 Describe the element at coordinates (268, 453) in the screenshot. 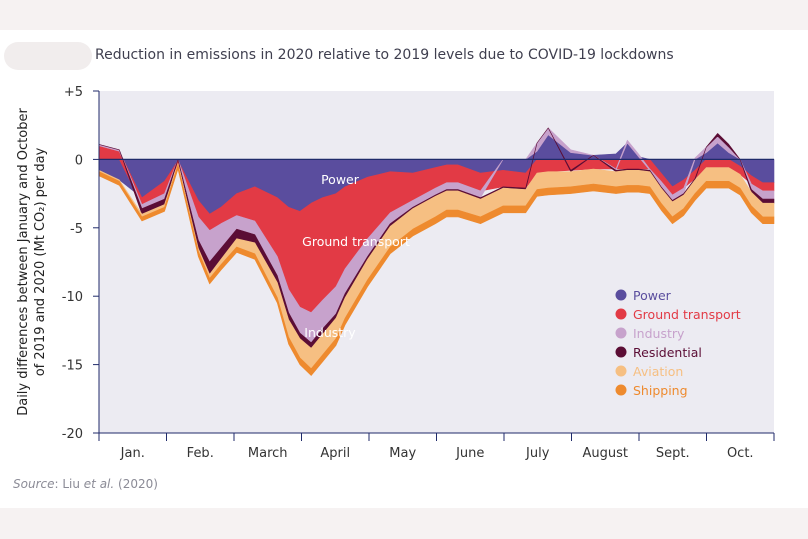

I see `x-tick-label: March` at that location.